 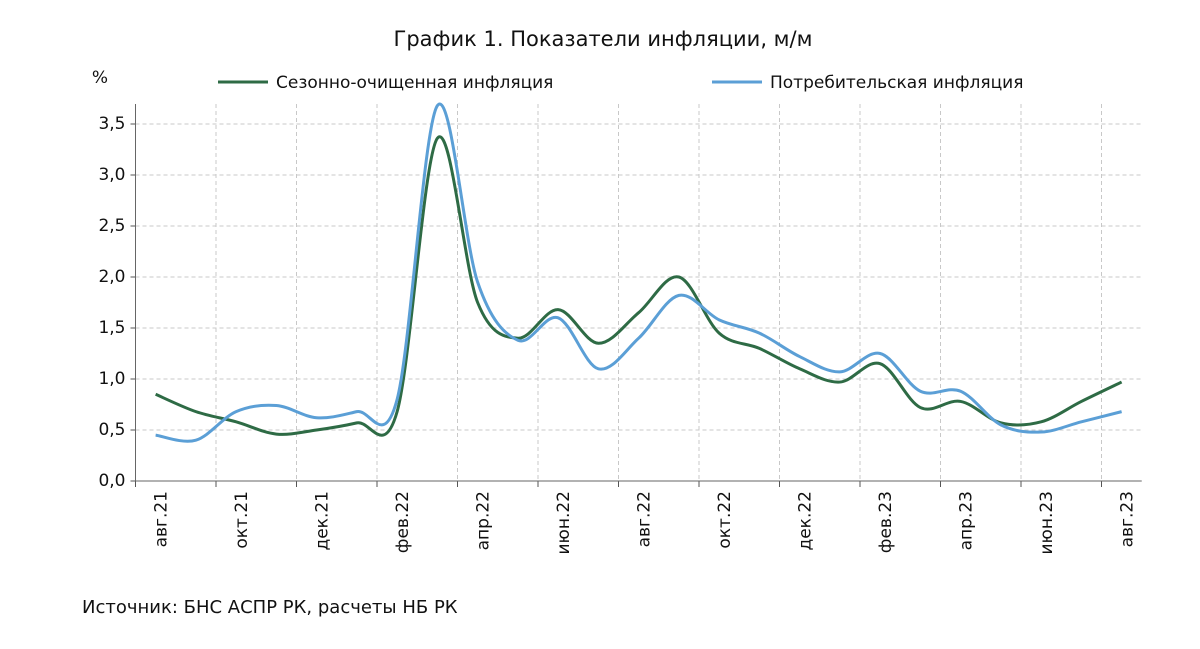 What do you see at coordinates (111, 481) in the screenshot?
I see `y-tick-label: 0,0` at bounding box center [111, 481].